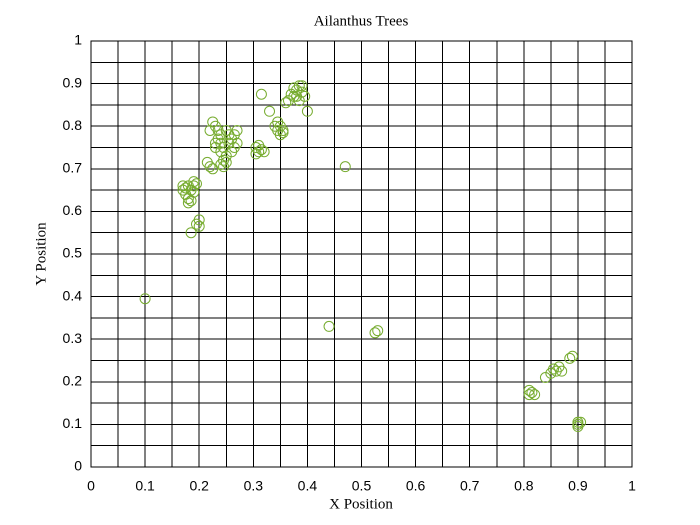 Image resolution: width=700 pixels, height=525 pixels. I want to click on y-tick-label: 0.2, so click(73, 381).